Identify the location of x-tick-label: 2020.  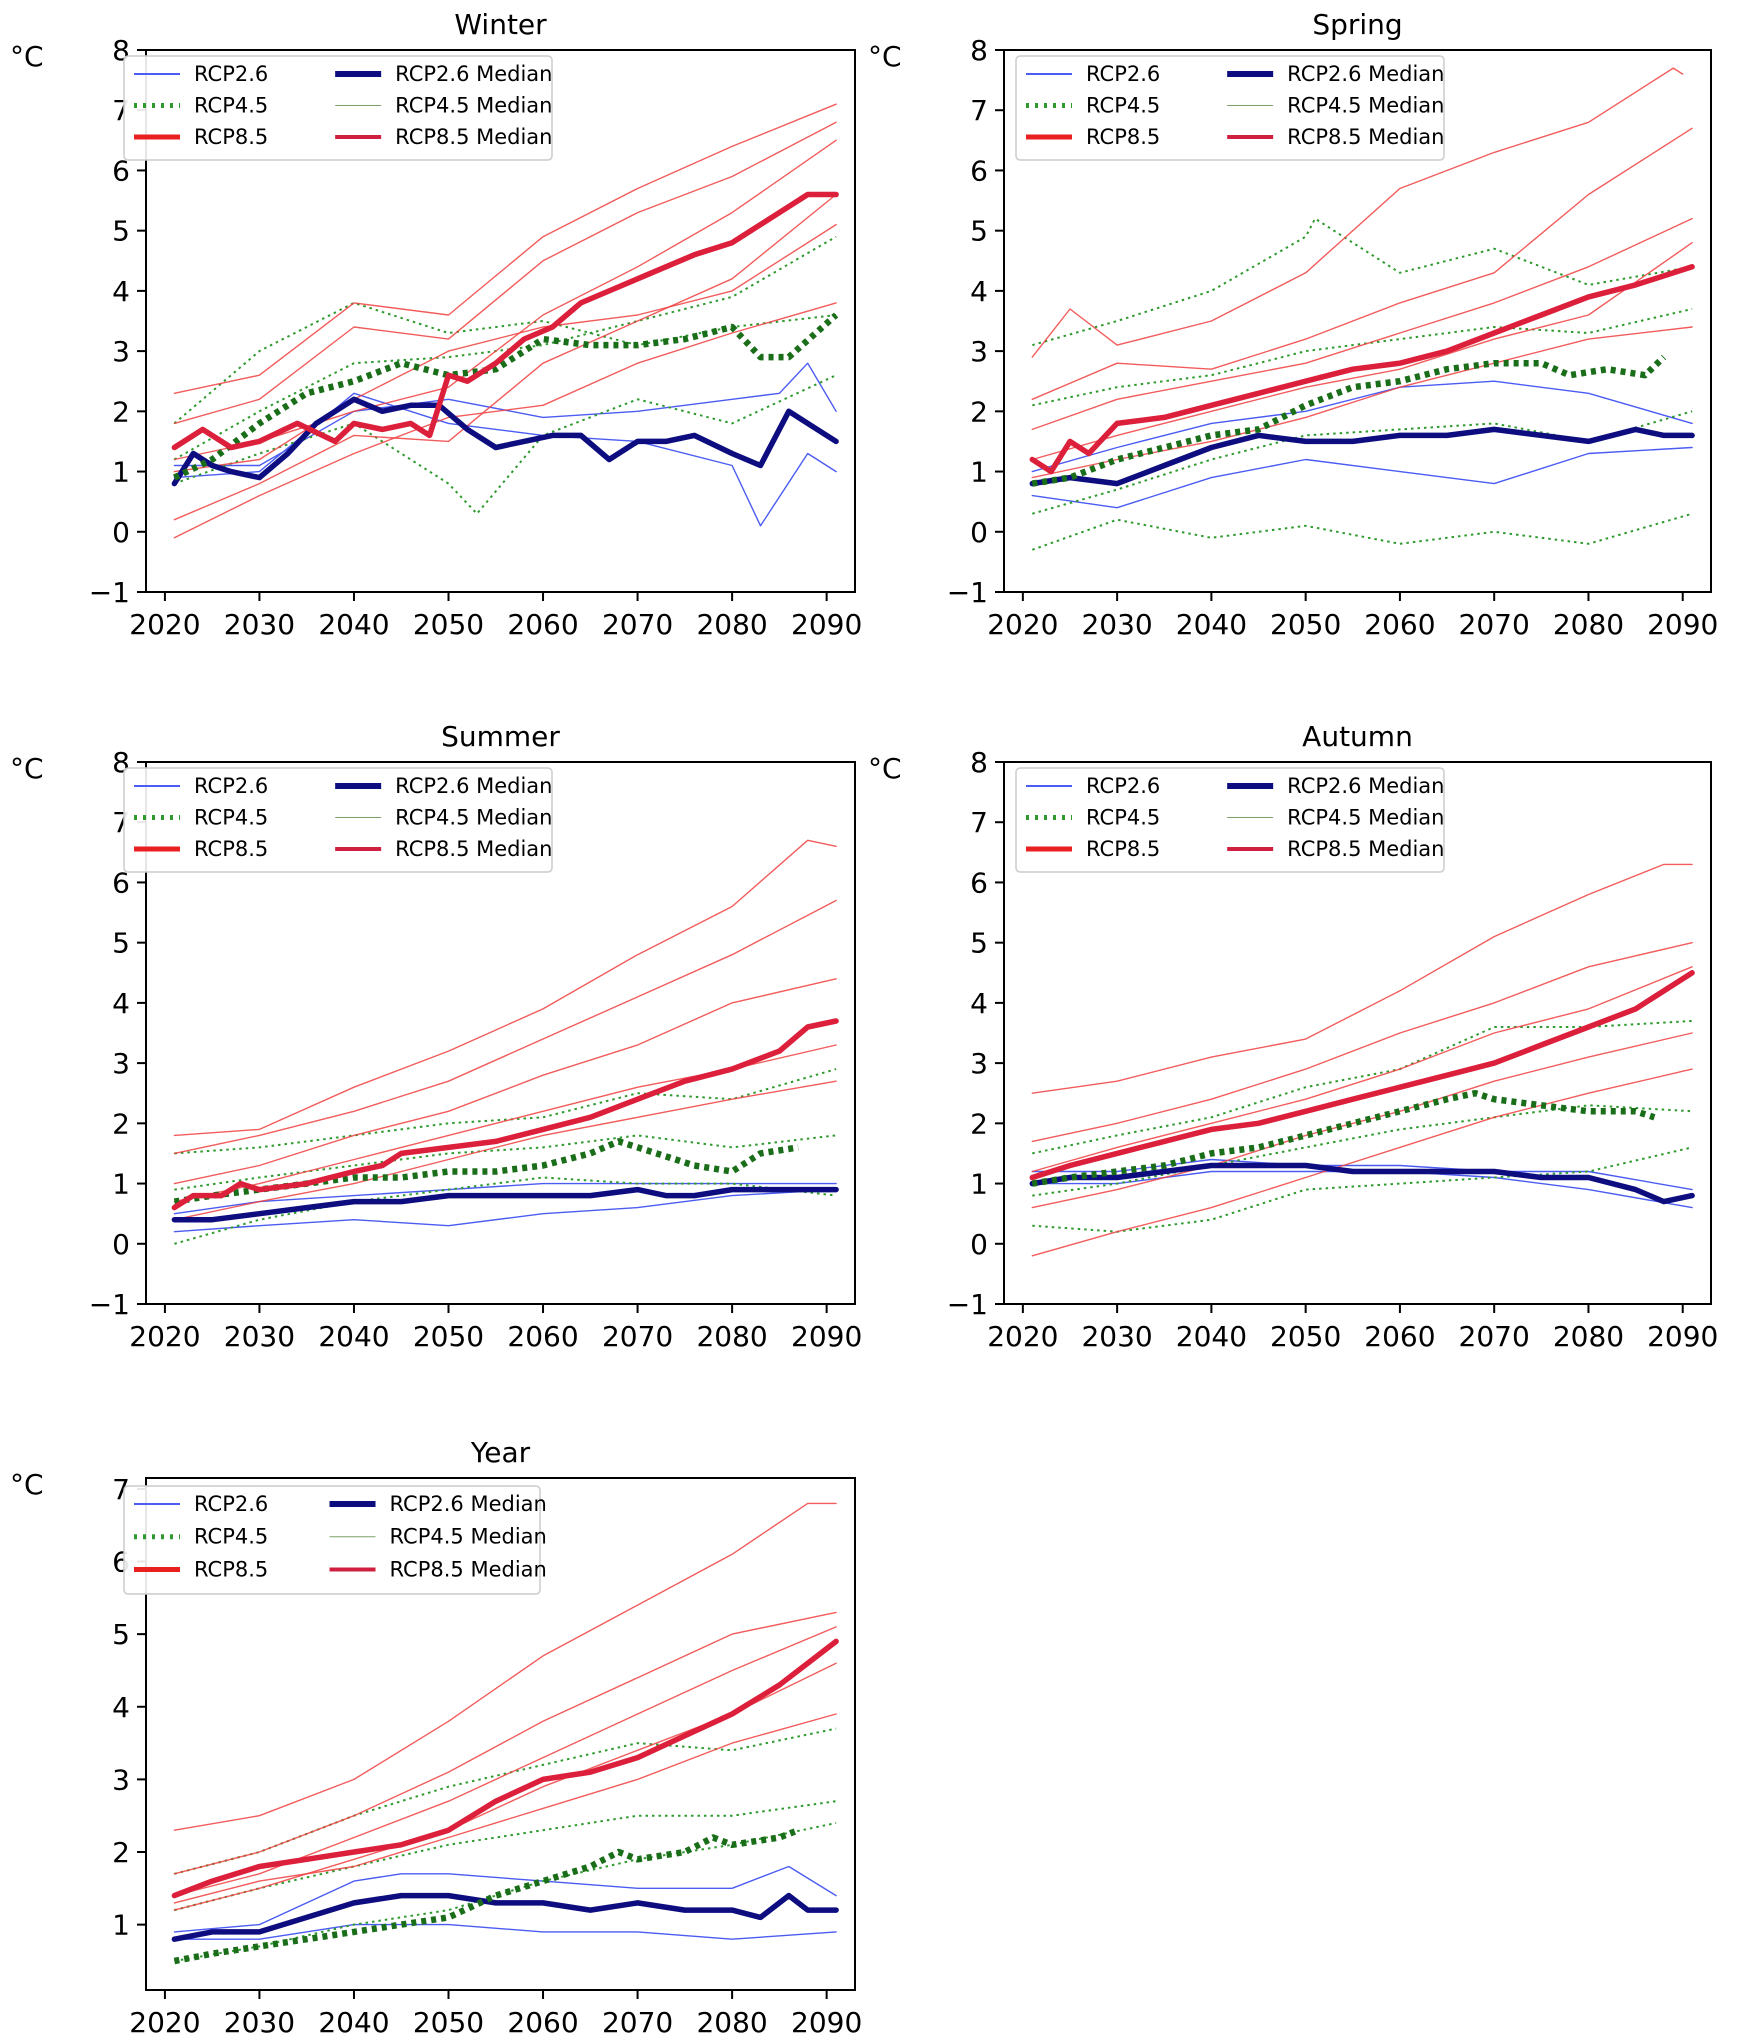
(164, 624).